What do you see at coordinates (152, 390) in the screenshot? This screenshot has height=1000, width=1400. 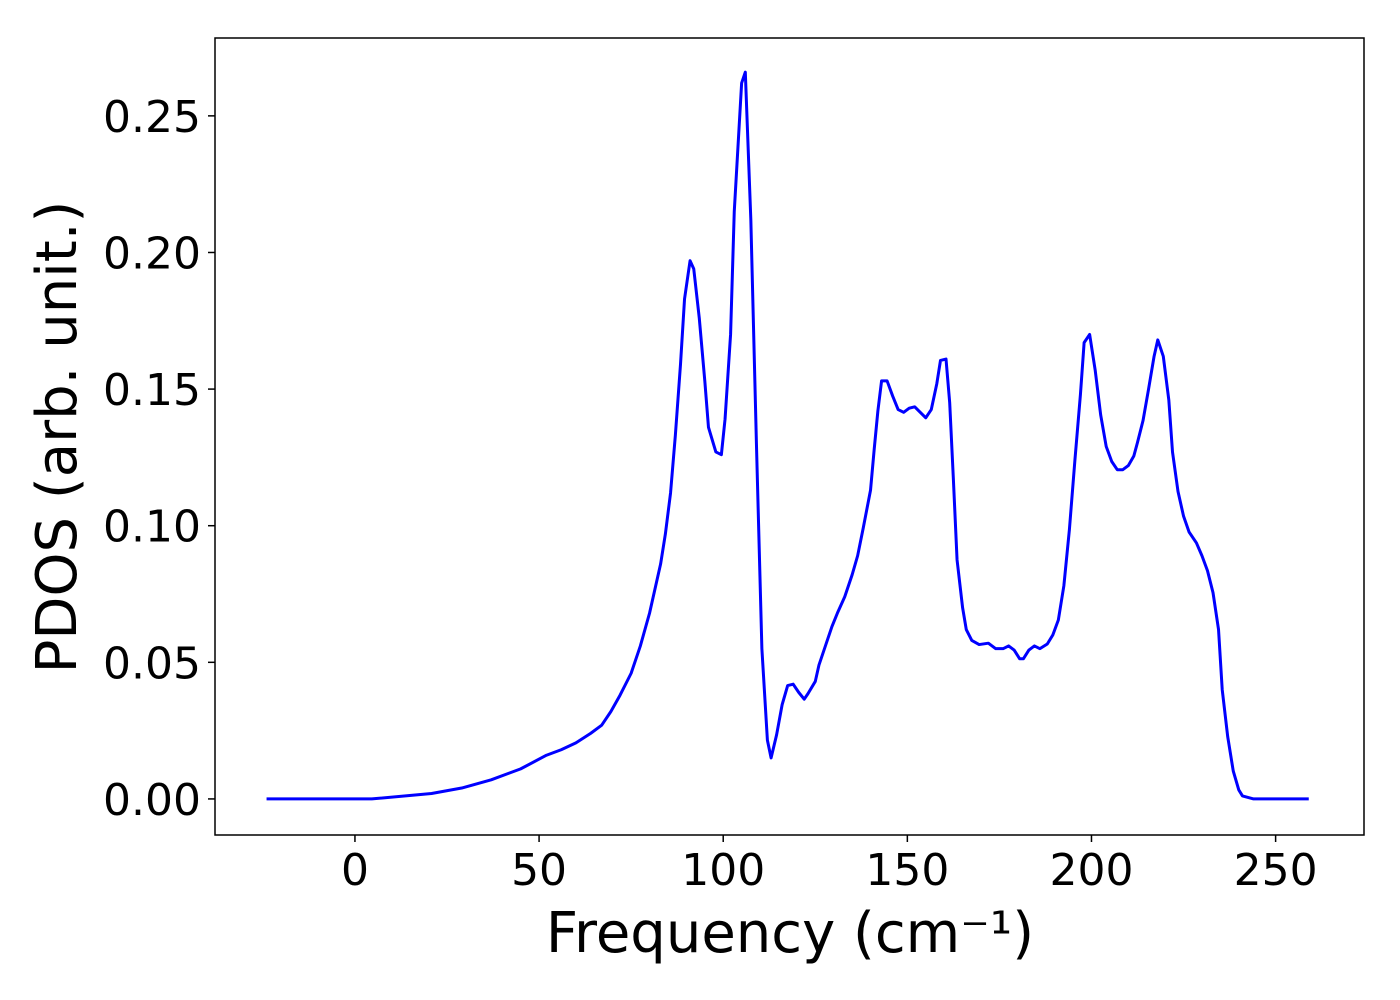 I see `y-tick-label: 0.15` at bounding box center [152, 390].